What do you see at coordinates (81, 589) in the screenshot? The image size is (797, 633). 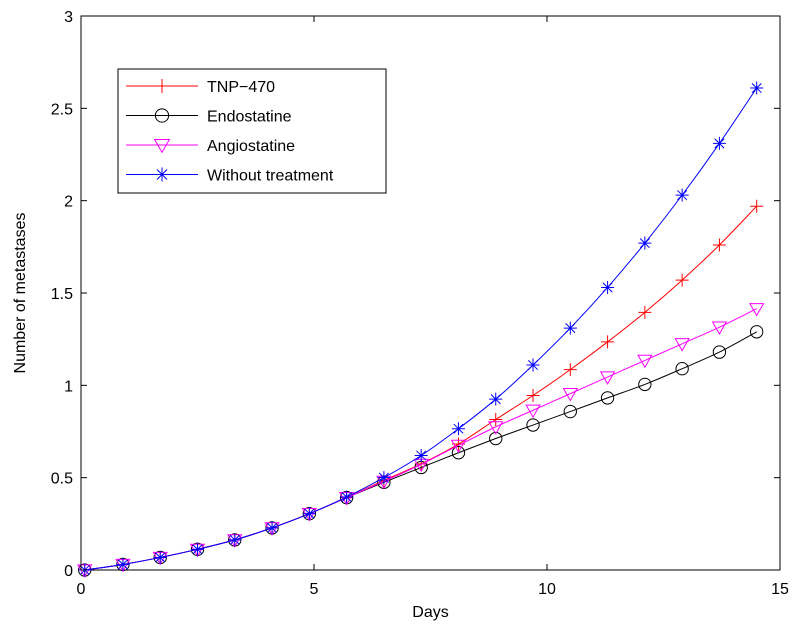 I see `x-tick-label: 0` at bounding box center [81, 589].